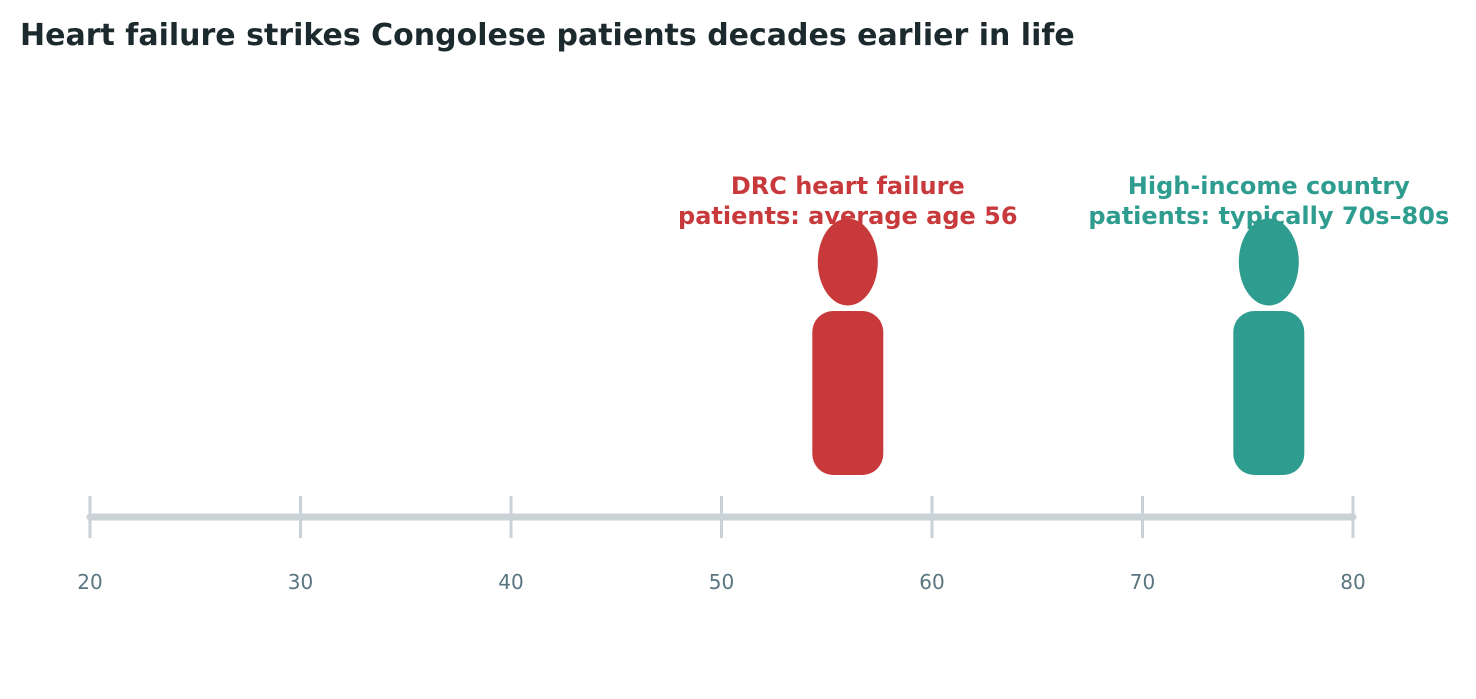 Image resolution: width=1476 pixels, height=699 pixels. I want to click on tick-label: 50, so click(721, 582).